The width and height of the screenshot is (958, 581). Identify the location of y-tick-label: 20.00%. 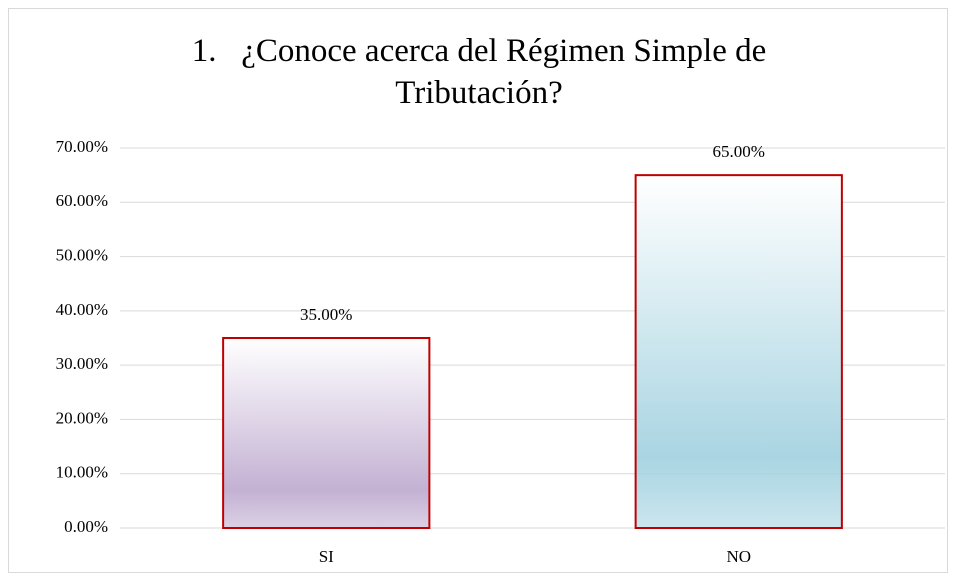
(82, 417).